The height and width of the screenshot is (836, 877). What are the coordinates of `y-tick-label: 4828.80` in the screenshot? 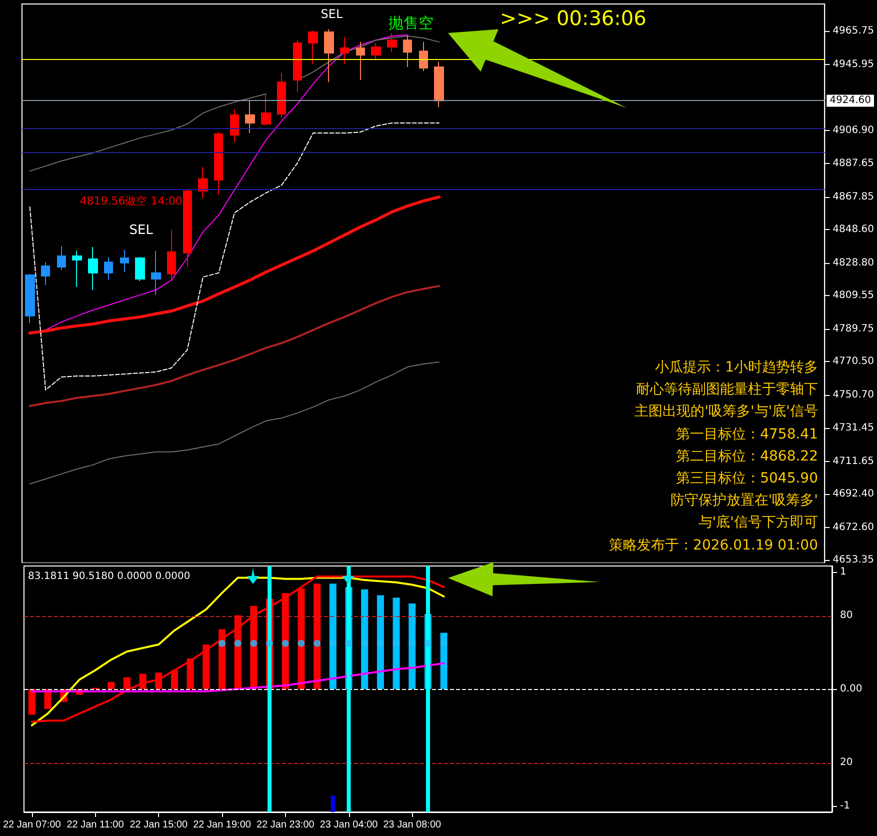 It's located at (853, 262).